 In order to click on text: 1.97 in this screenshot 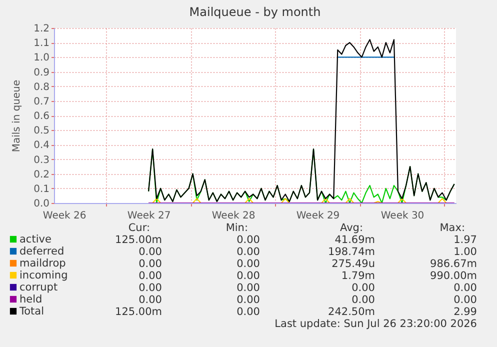, I will do `click(465, 240)`.